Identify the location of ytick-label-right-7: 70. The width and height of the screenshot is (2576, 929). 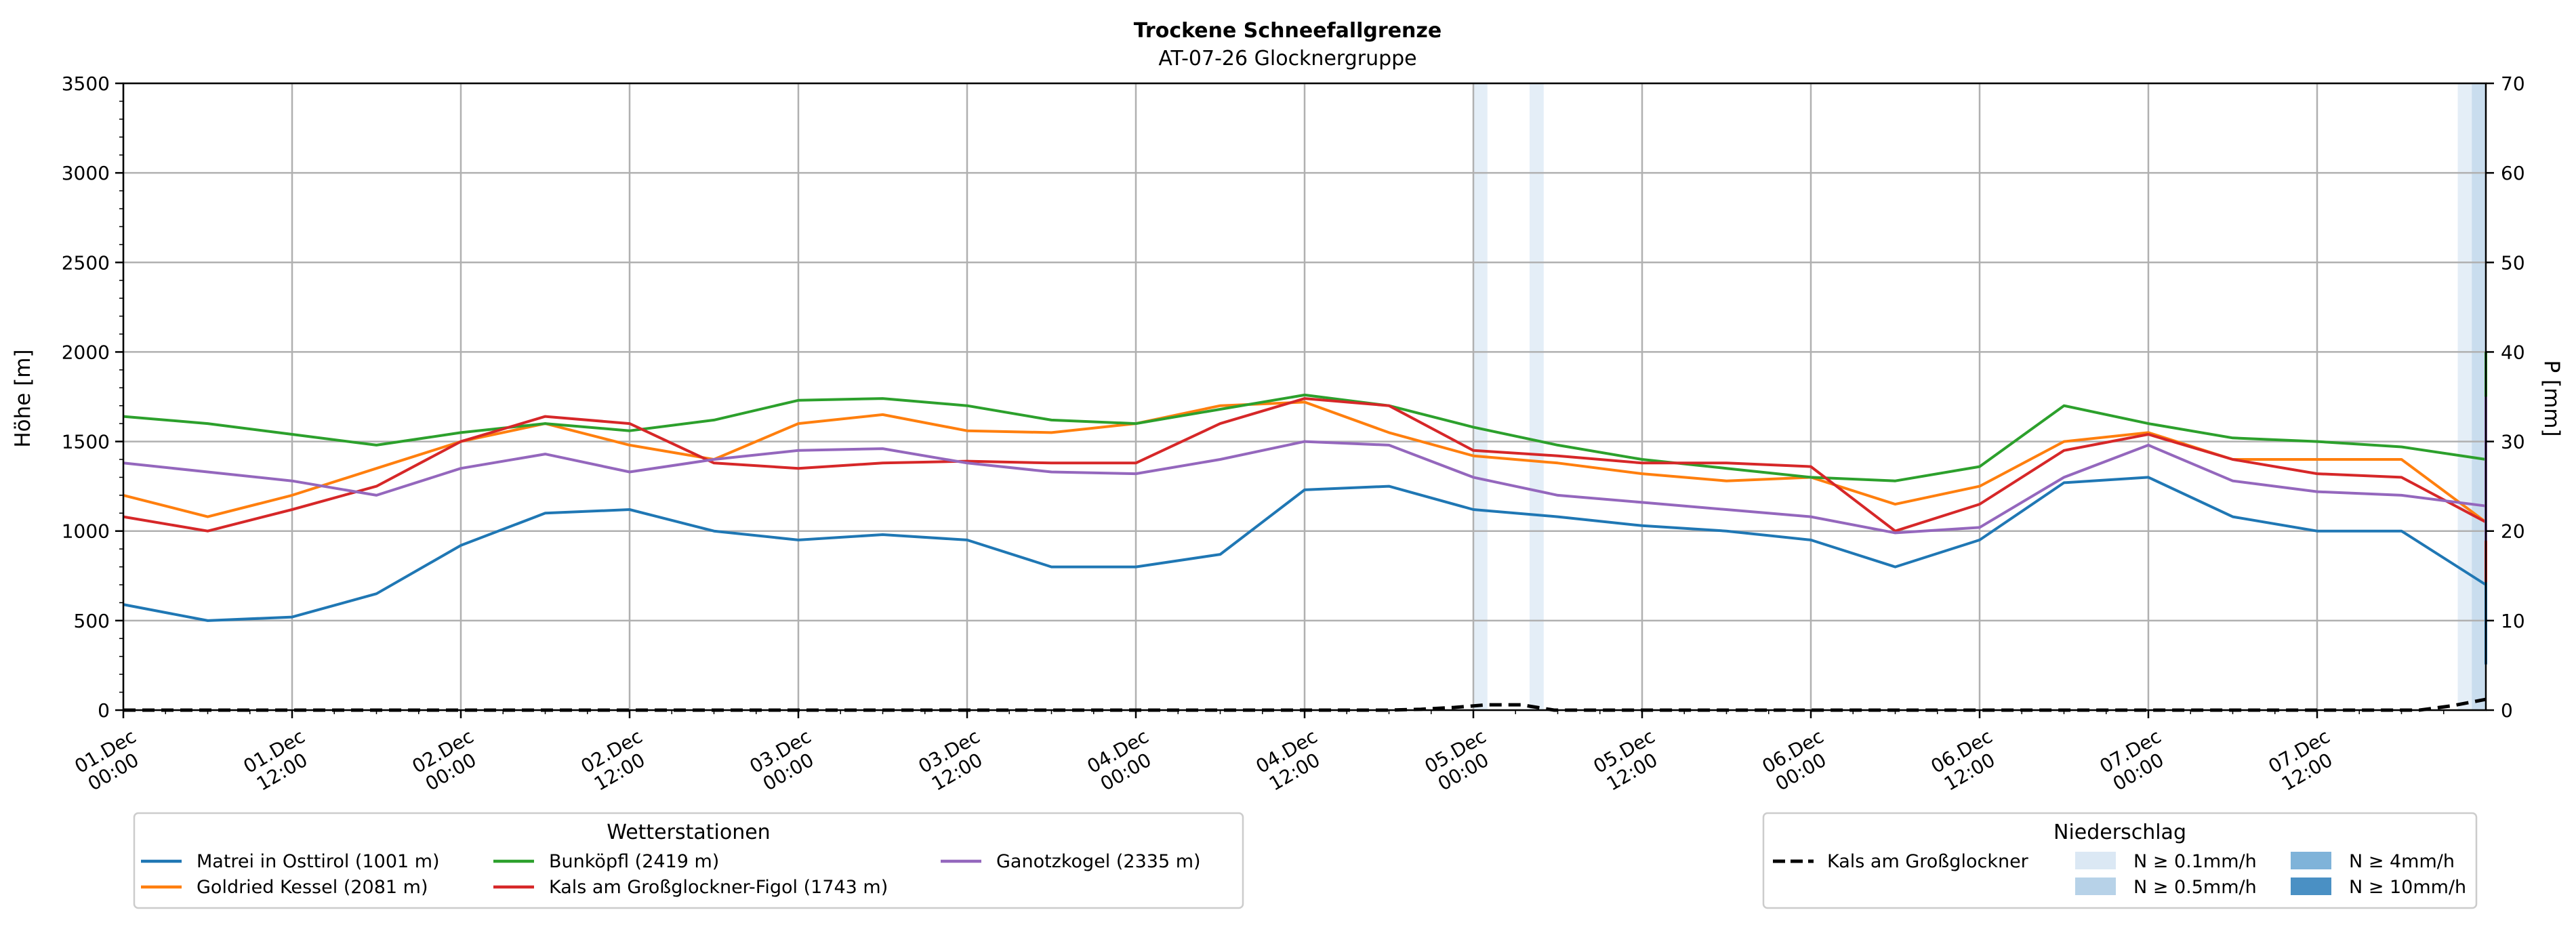
(2513, 84).